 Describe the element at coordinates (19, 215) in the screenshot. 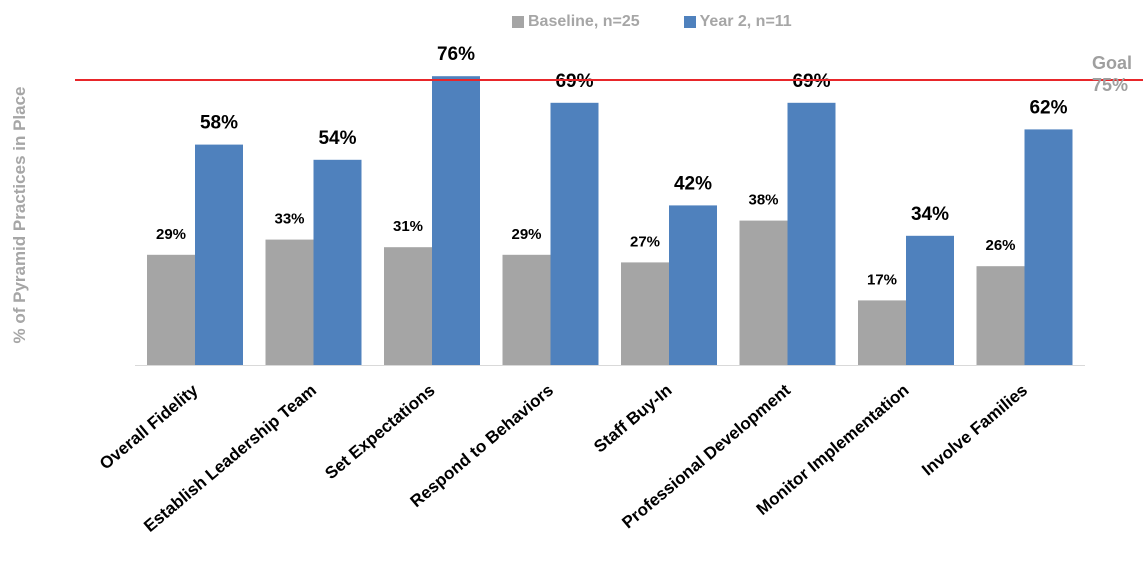

I see `y-axis-label: % of Pyramid Practices in Place` at that location.